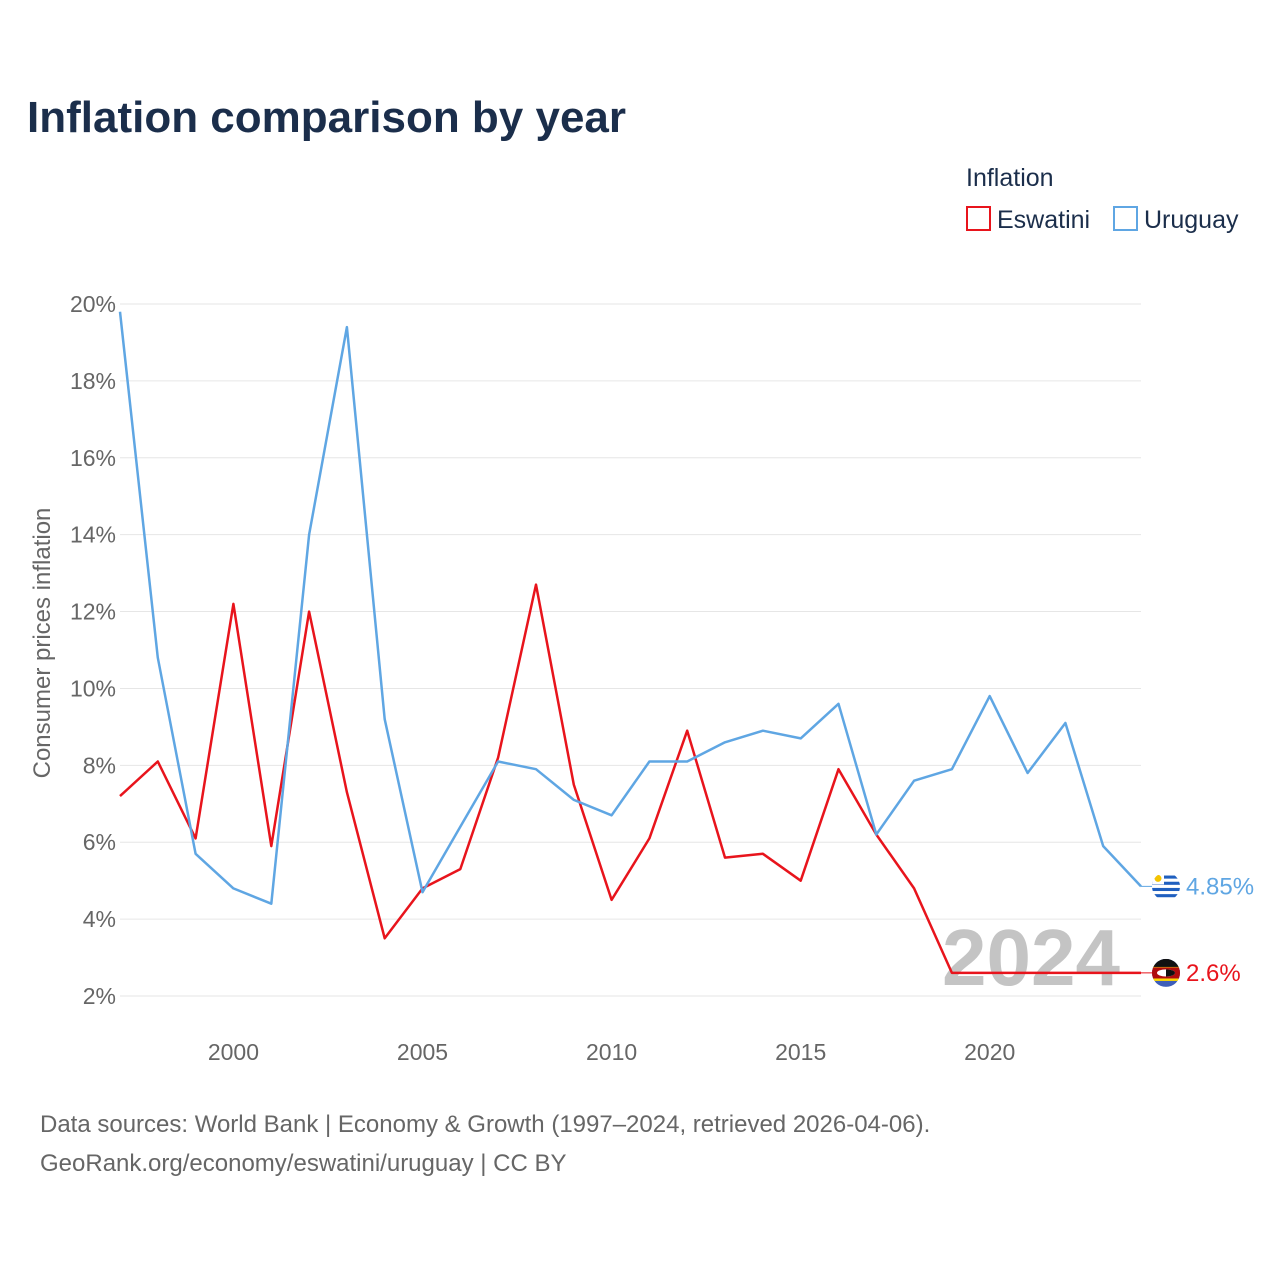  What do you see at coordinates (1010, 178) in the screenshot?
I see `legend-title: Inflation` at bounding box center [1010, 178].